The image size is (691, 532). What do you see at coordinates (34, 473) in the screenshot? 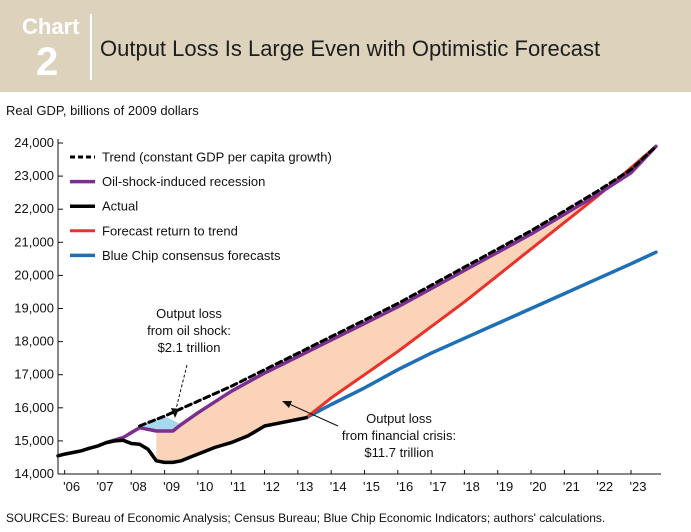
I see `y-tick-label: 14,000` at bounding box center [34, 473].